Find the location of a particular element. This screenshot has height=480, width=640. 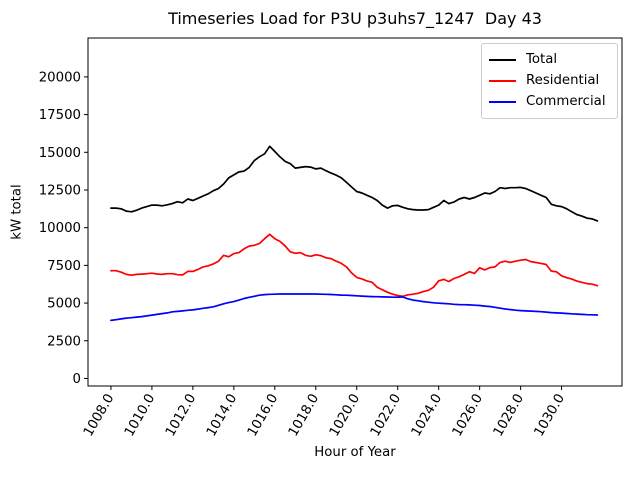

legend-line-residential-icon is located at coordinates (502, 80).